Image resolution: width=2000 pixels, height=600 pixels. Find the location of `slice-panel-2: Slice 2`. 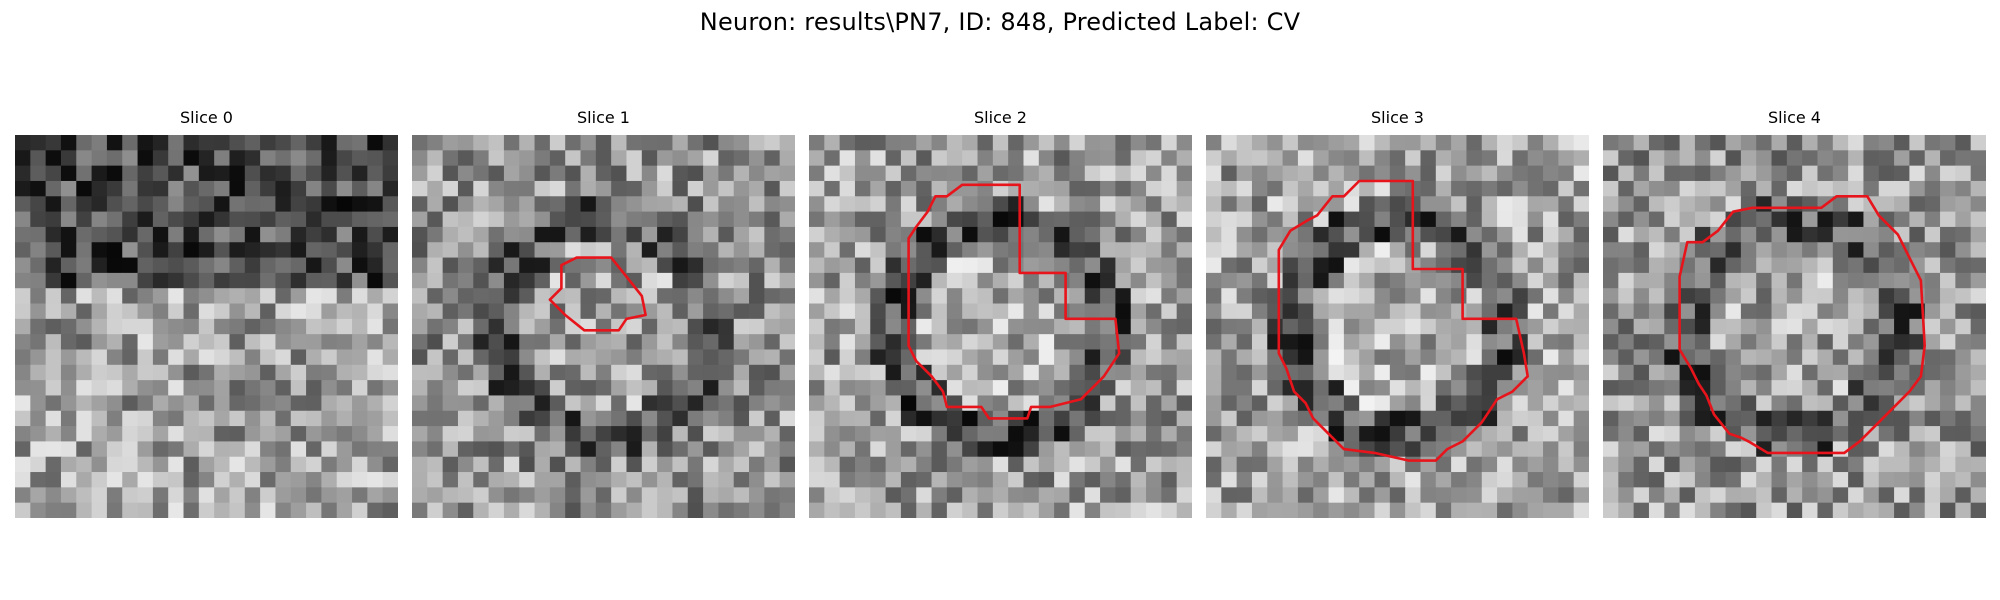

slice-panel-2: Slice 2 is located at coordinates (1000, 313).